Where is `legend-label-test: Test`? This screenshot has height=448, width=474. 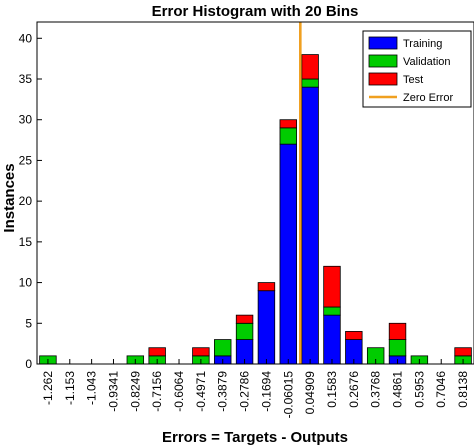
legend-label-test: Test is located at coordinates (413, 80).